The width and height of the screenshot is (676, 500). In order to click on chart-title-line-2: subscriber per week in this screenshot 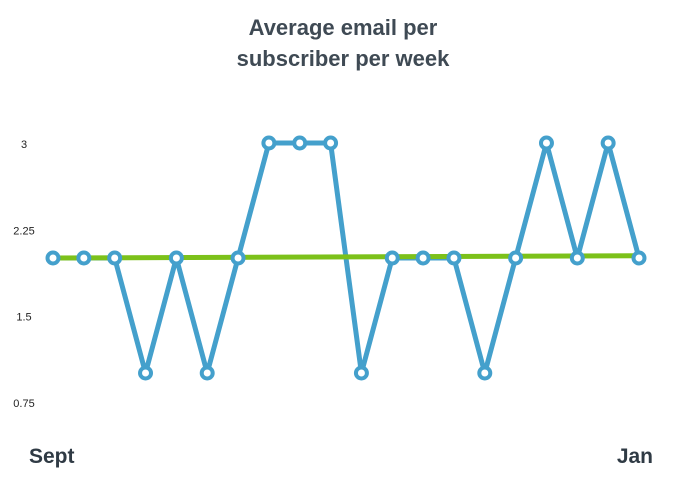, I will do `click(343, 58)`.